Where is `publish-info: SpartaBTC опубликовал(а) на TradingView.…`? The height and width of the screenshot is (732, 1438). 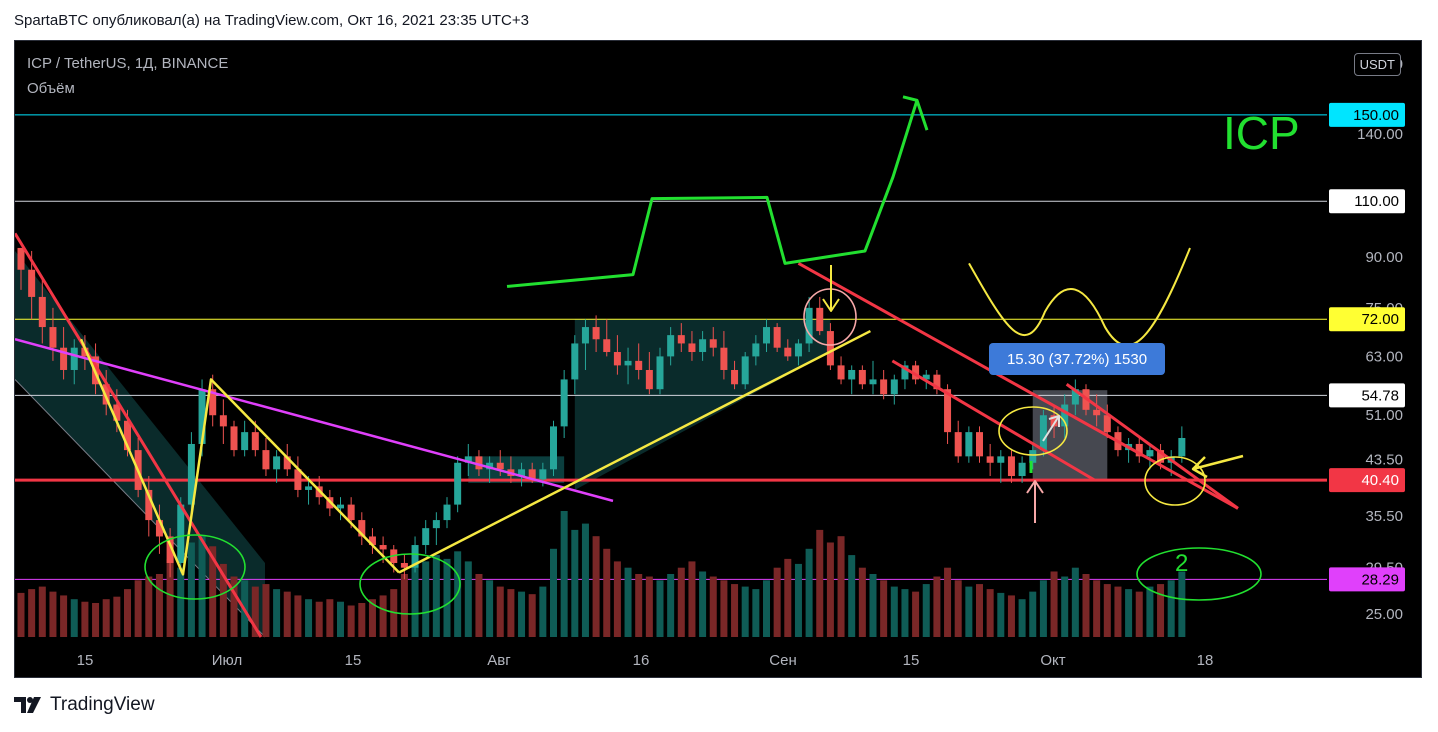 publish-info: SpartaBTC опубликовал(а) на TradingView.… is located at coordinates (271, 20).